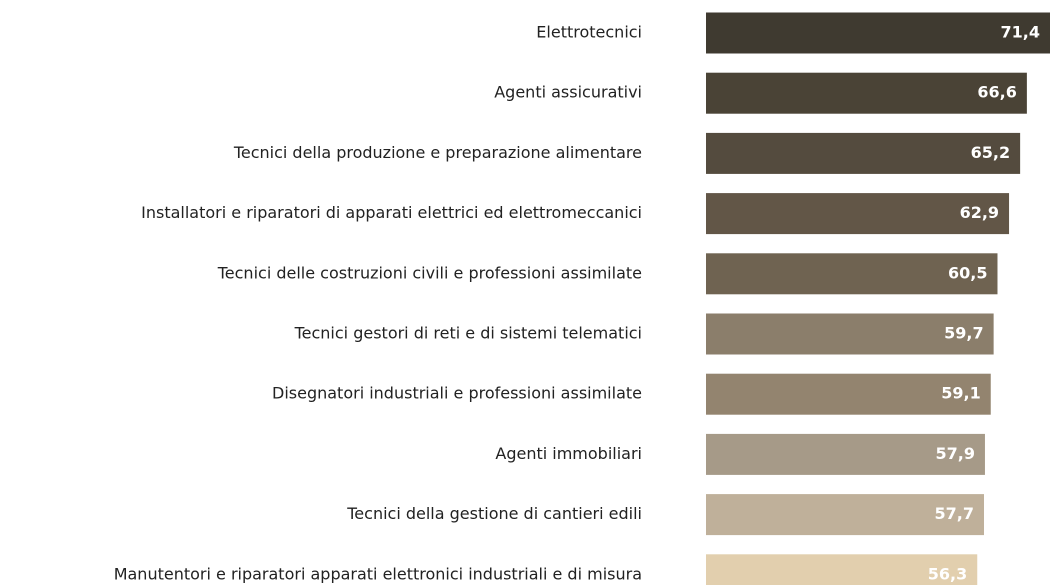 The image size is (1063, 585). I want to click on value-label: 65,2, so click(990, 152).